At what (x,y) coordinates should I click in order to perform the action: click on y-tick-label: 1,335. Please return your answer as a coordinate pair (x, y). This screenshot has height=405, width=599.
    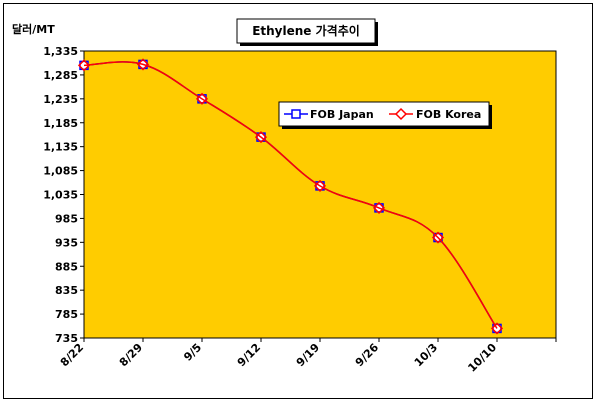
    Looking at the image, I should click on (60, 51).